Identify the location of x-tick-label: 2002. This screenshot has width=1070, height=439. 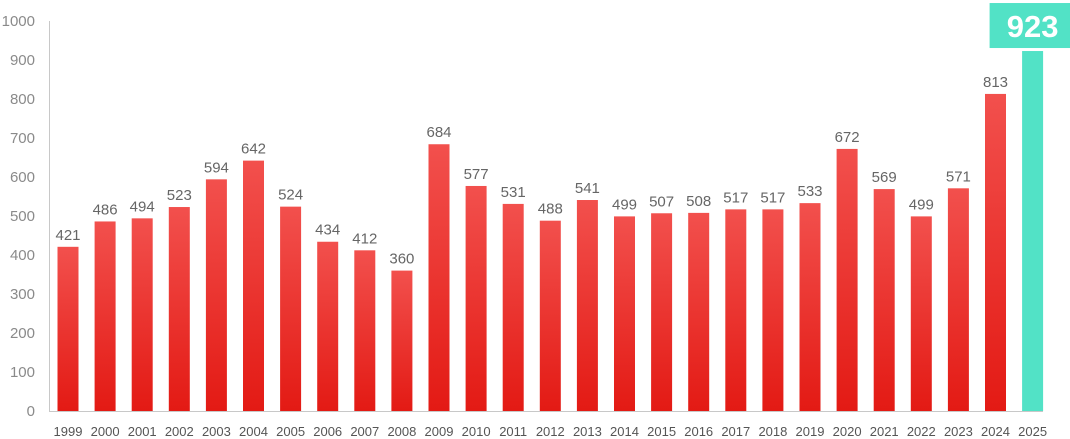
(179, 431).